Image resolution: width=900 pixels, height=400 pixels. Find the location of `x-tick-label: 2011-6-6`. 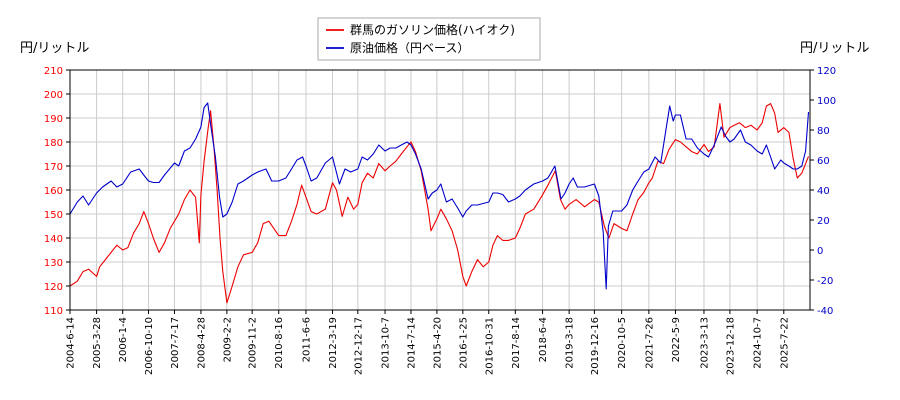

x-tick-label: 2011-6-6 is located at coordinates (306, 339).